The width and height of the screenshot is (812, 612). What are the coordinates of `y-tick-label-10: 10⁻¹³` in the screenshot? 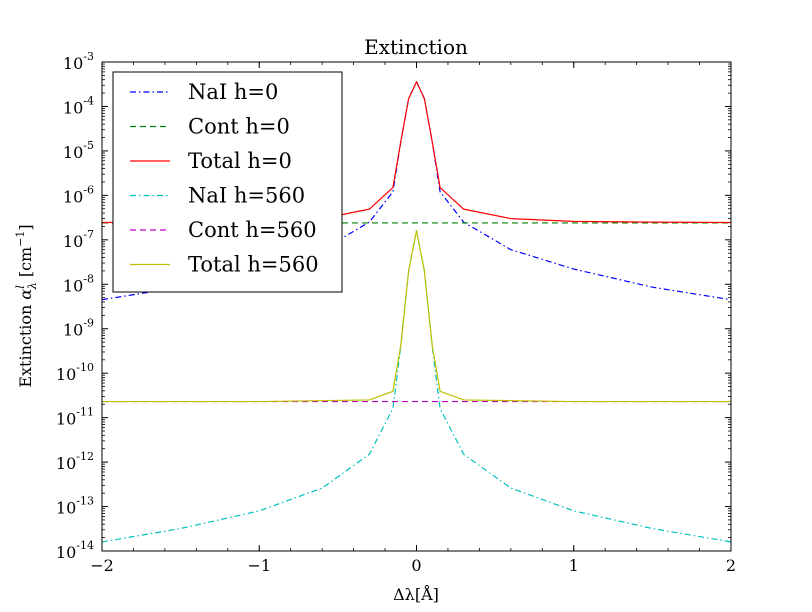 It's located at (75, 506).